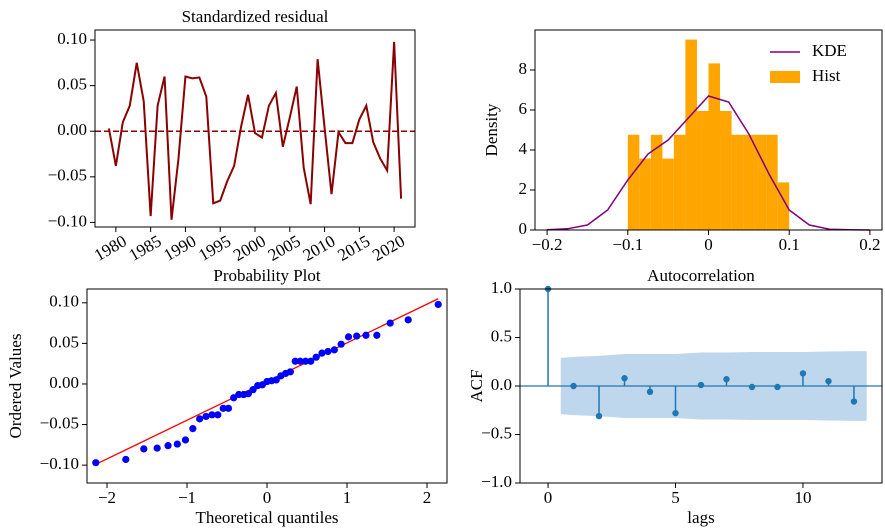  What do you see at coordinates (179, 247) in the screenshot?
I see `x-tick-label: 1990` at bounding box center [179, 247].